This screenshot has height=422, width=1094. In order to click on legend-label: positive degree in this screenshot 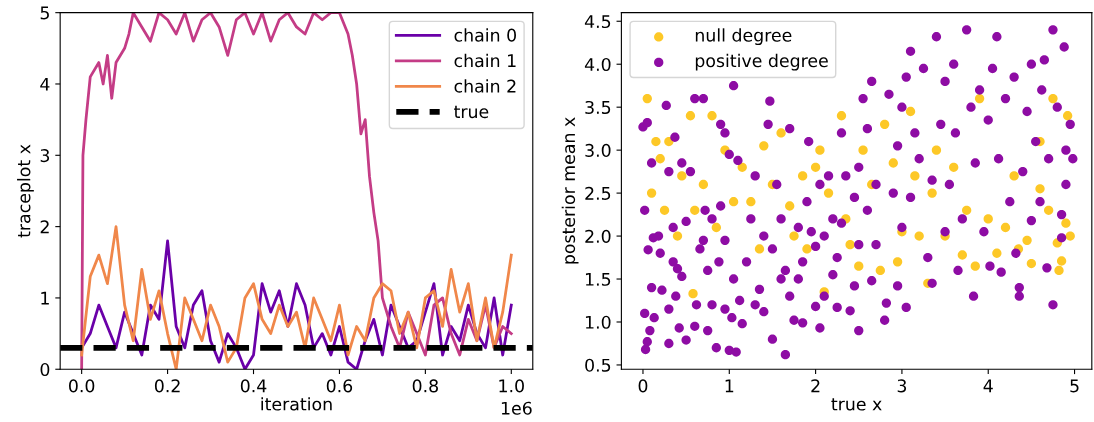, I will do `click(761, 62)`.